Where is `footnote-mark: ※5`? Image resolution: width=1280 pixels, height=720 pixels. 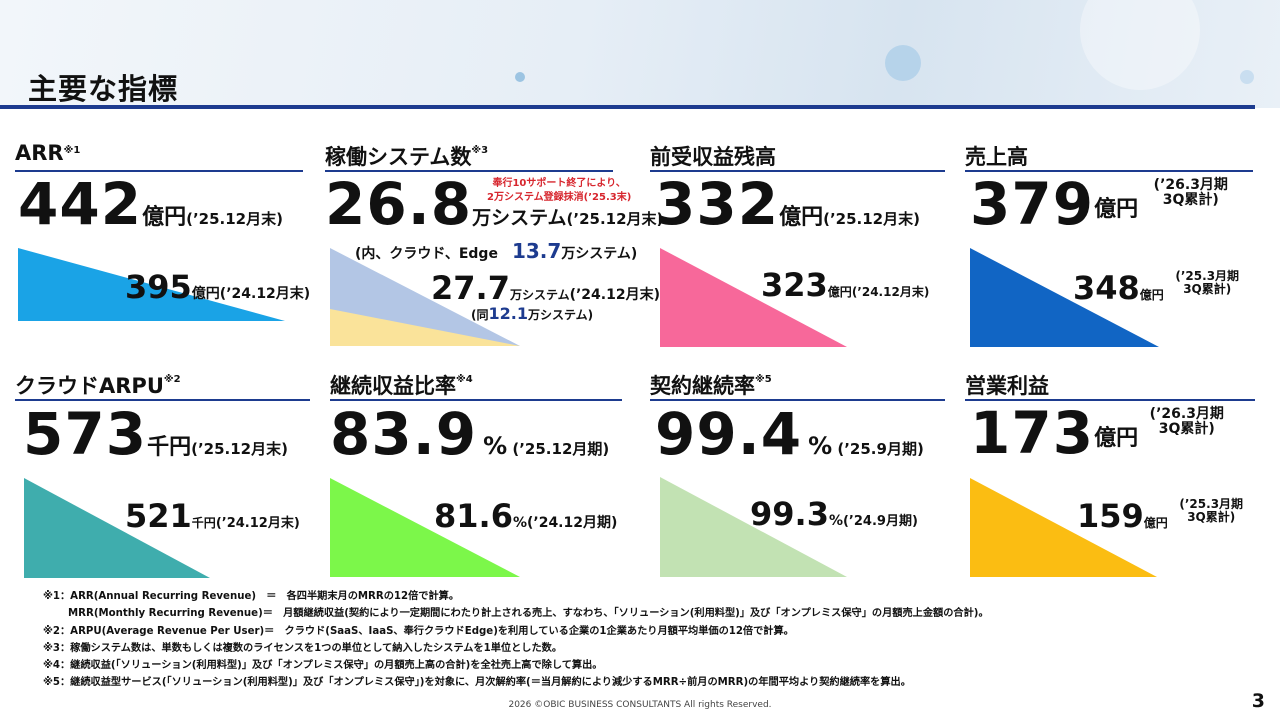
footnote-mark: ※5 is located at coordinates (763, 379).